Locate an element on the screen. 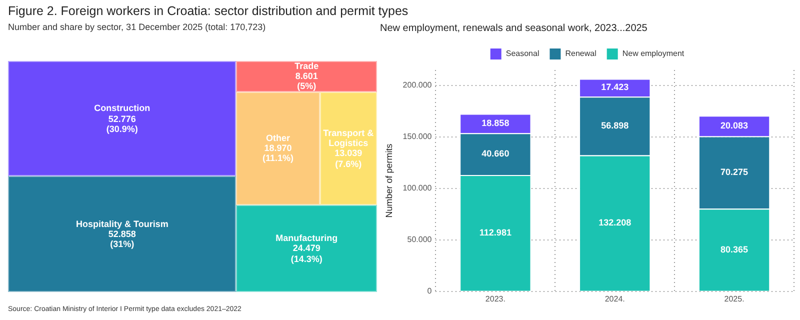 Image resolution: width=800 pixels, height=320 pixels. data-label: 20.083 is located at coordinates (734, 125).